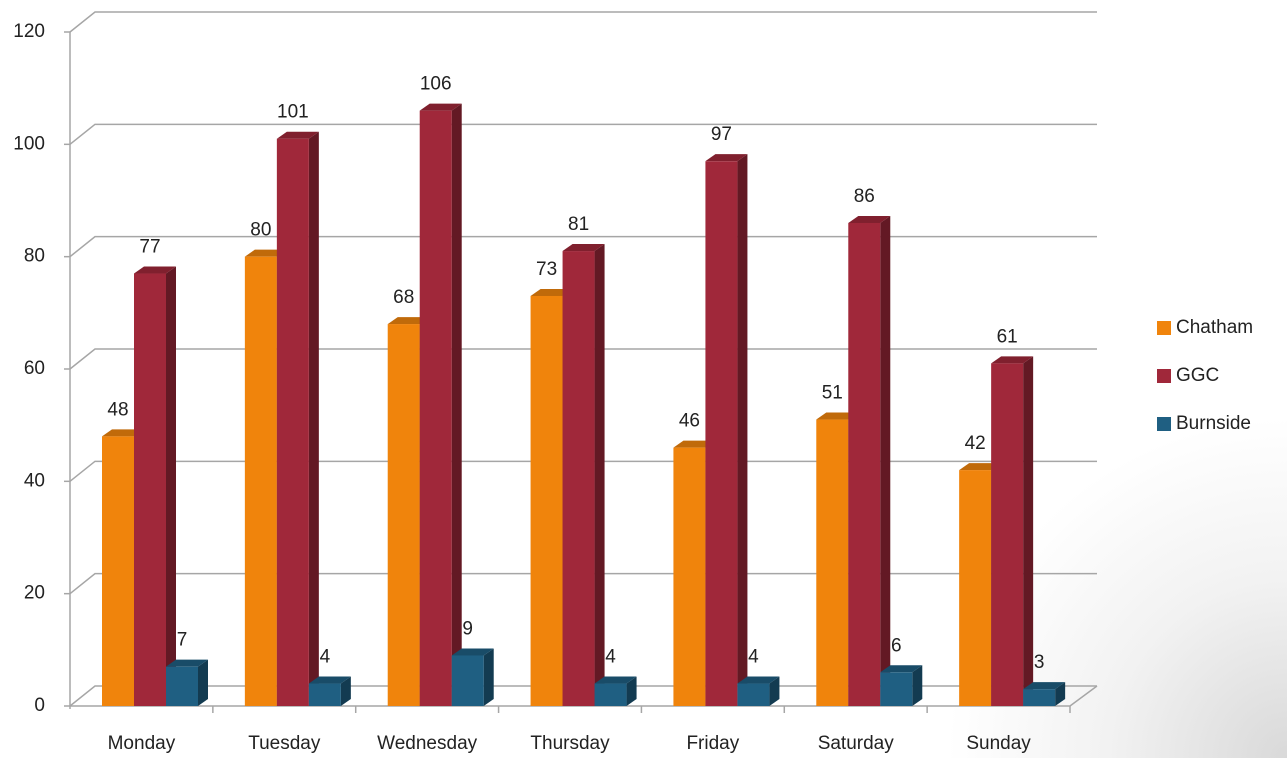 This screenshot has height=758, width=1287. I want to click on x-tick-label: Saturday, so click(856, 743).